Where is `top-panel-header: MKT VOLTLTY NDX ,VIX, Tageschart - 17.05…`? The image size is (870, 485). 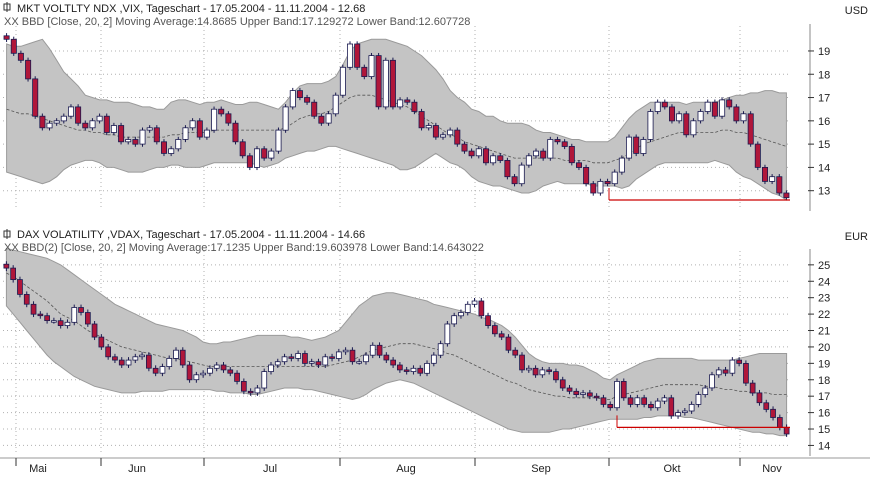
top-panel-header: MKT VOLTLTY NDX ,VIX, Tageschart - 17.05… is located at coordinates (435, 15).